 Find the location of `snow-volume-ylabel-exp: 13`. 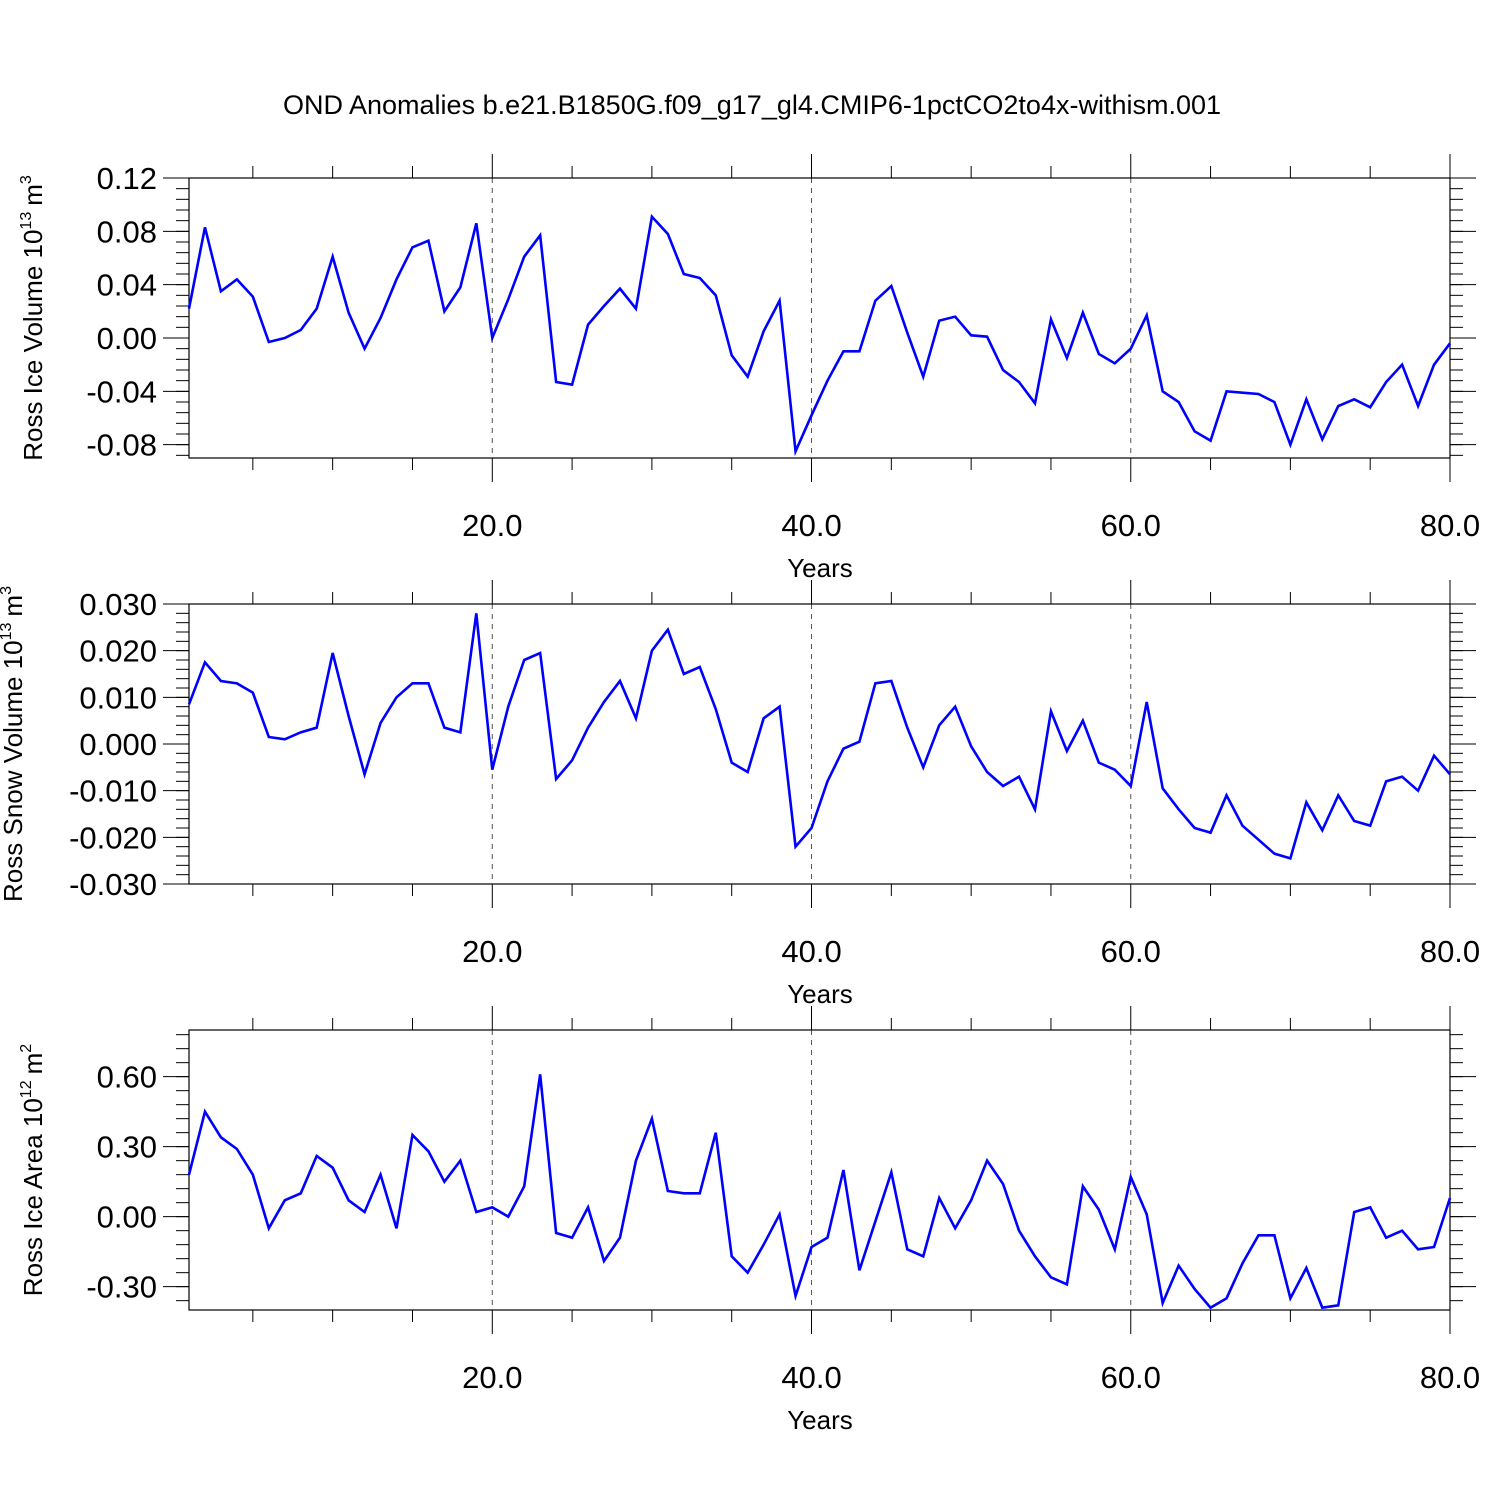

snow-volume-ylabel-exp: 13 is located at coordinates (7, 631).